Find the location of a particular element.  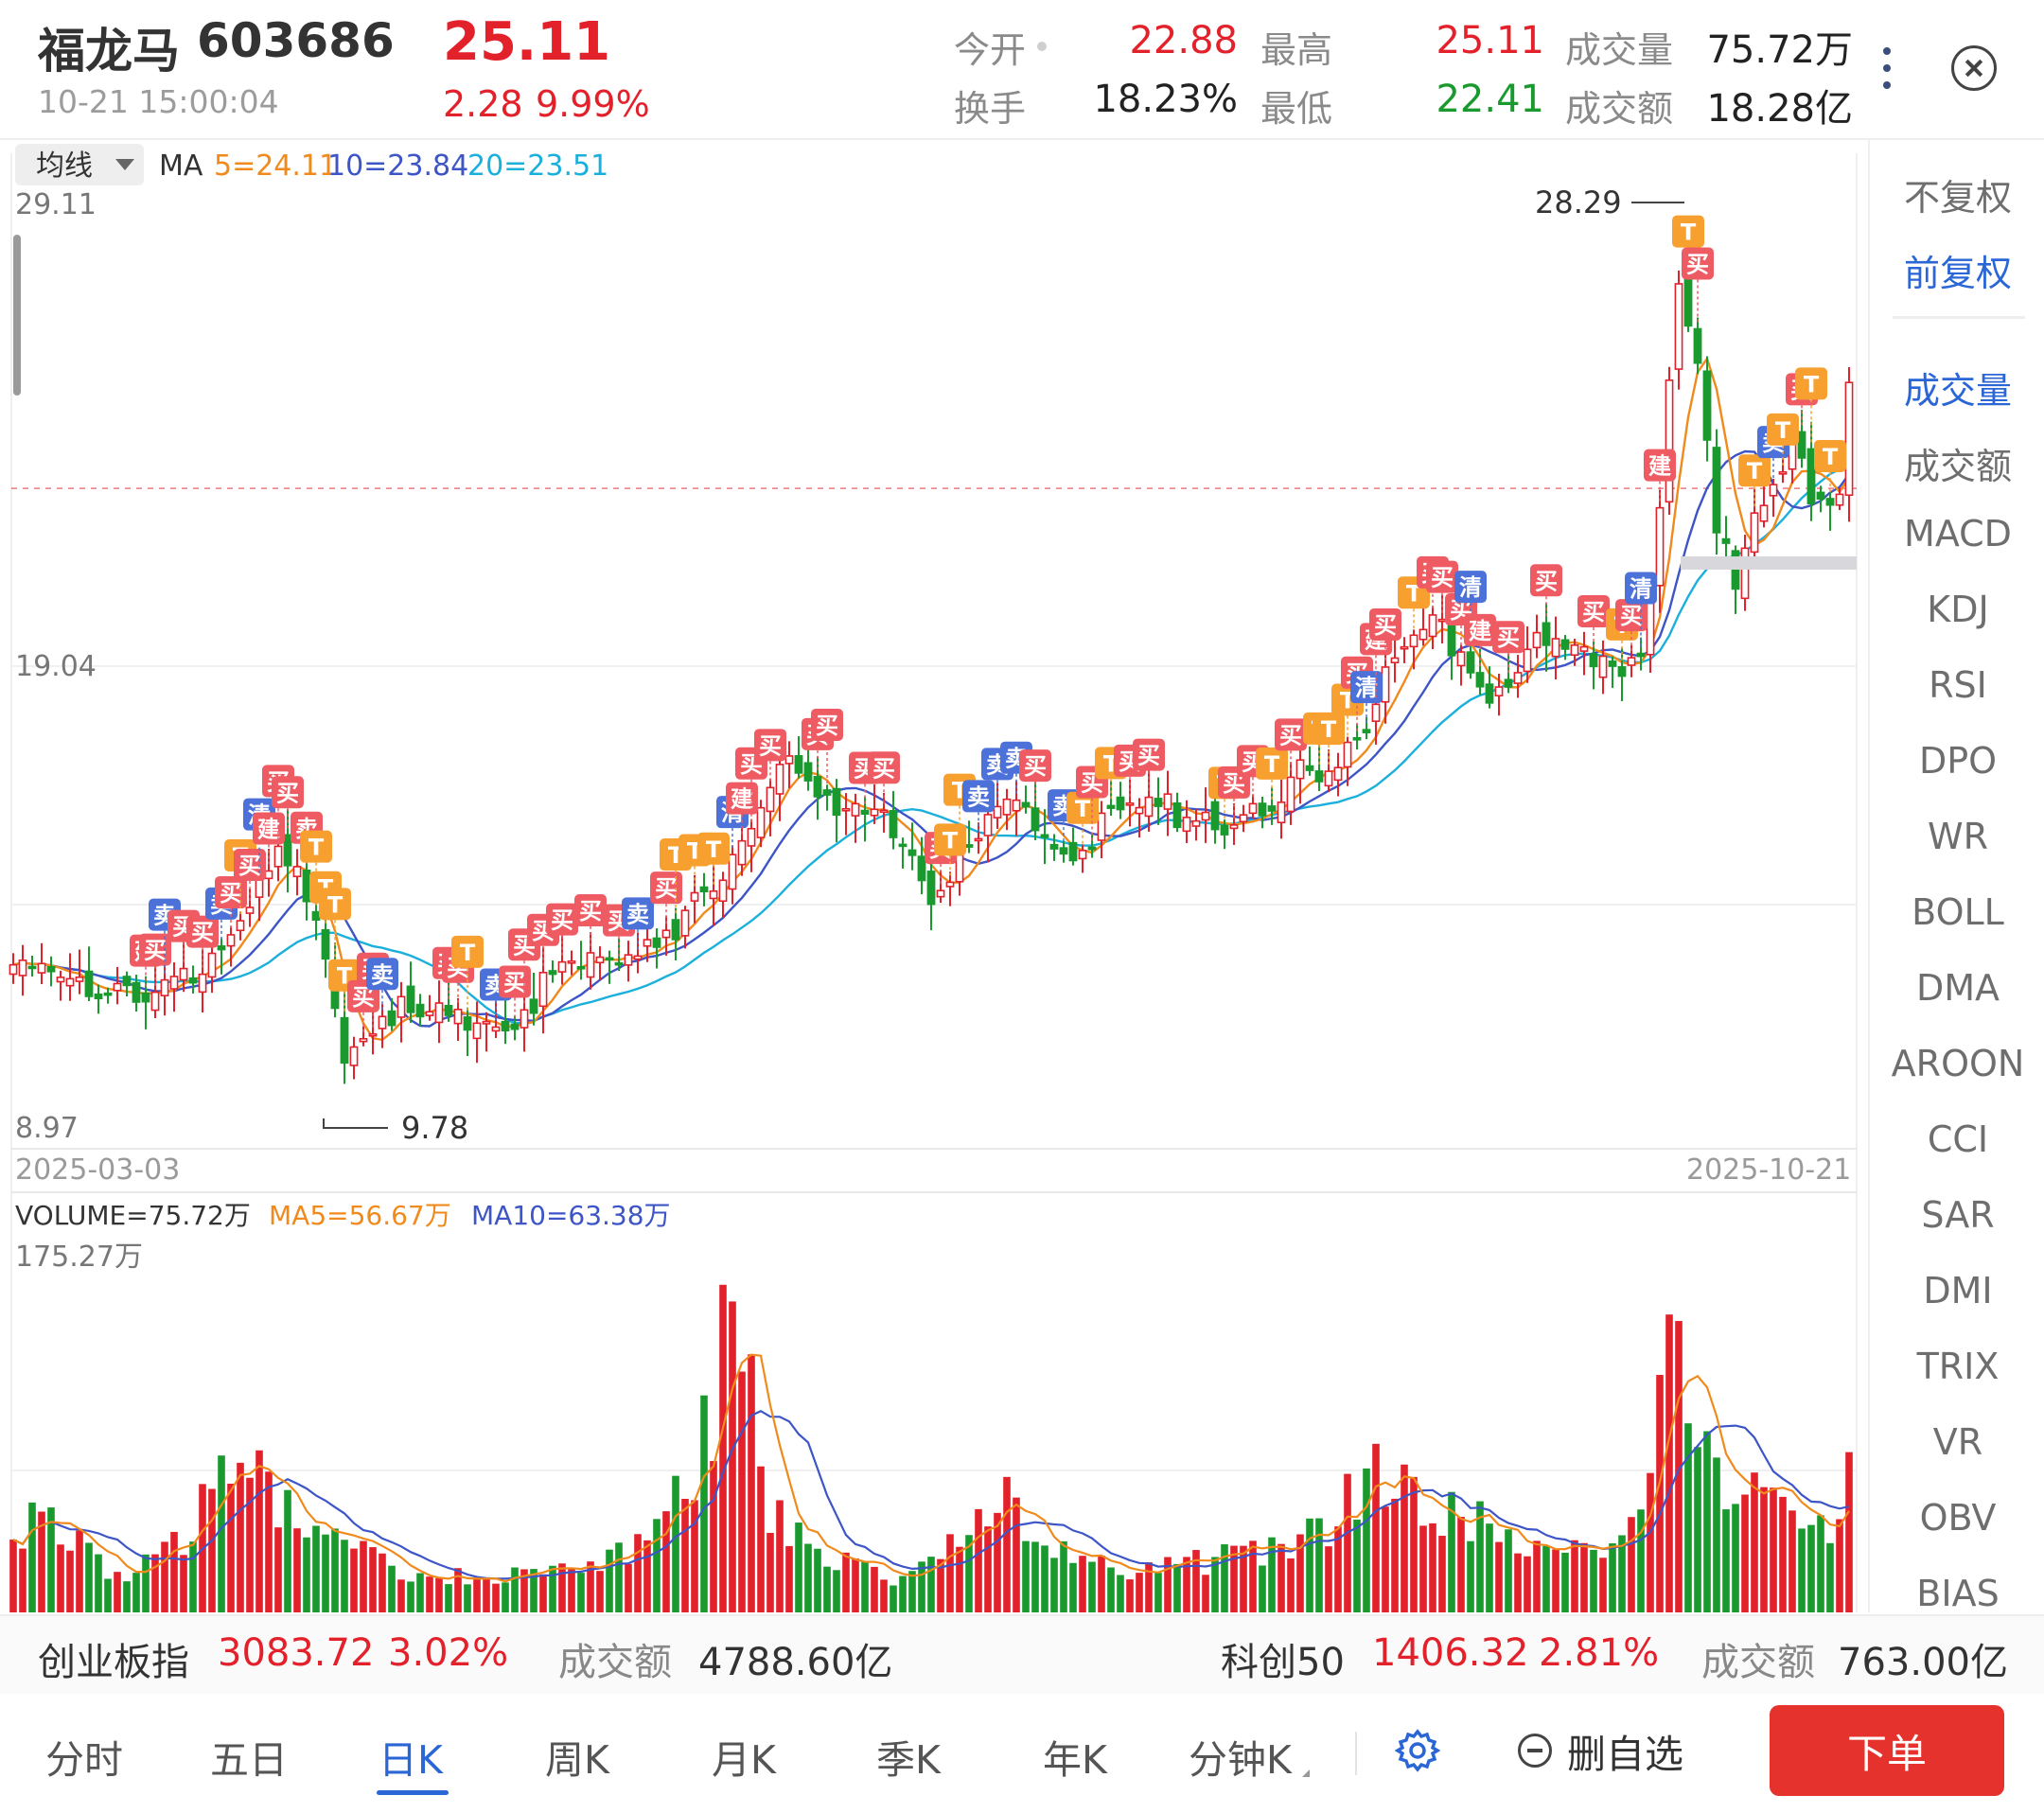

tab-monthly-k: 月K is located at coordinates (744, 1760).